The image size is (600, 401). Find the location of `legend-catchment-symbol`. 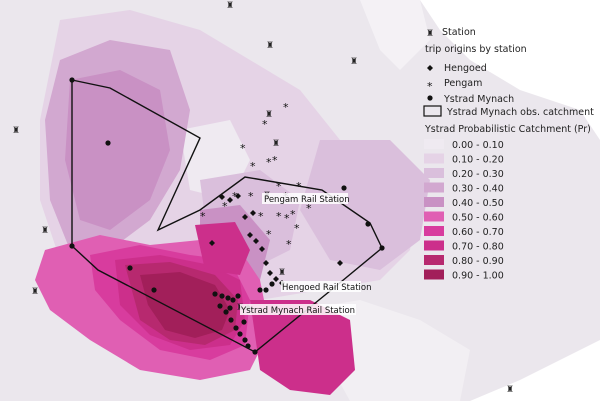

legend-catchment-symbol is located at coordinates (432, 111).